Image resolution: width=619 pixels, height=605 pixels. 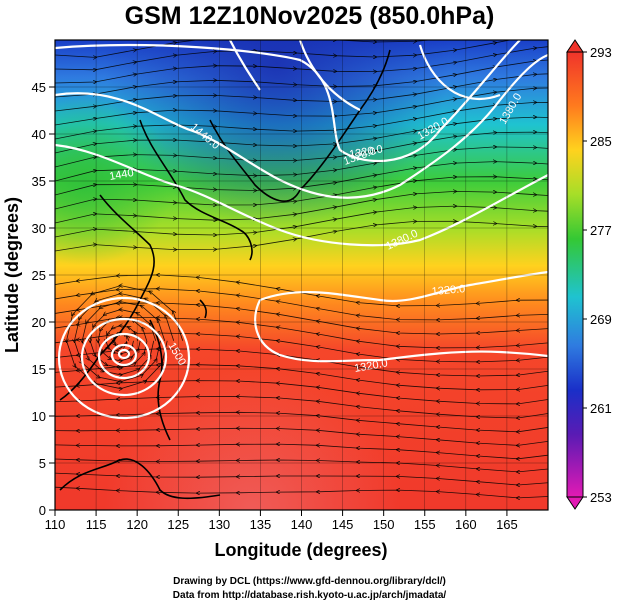 What do you see at coordinates (601, 319) in the screenshot?
I see `colorbar-label: 269` at bounding box center [601, 319].